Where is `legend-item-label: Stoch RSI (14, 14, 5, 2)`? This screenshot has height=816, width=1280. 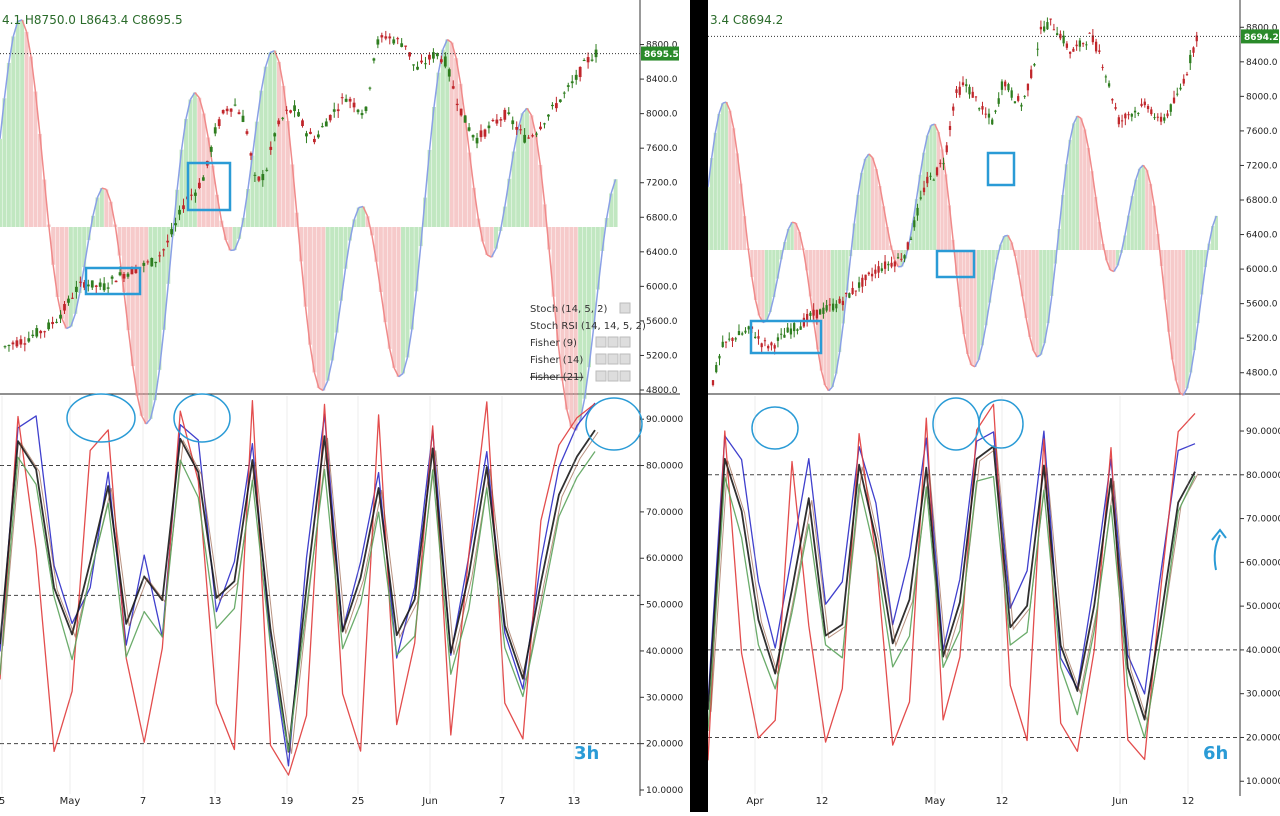 legend-item-label: Stoch RSI (14, 14, 5, 2) is located at coordinates (588, 326).